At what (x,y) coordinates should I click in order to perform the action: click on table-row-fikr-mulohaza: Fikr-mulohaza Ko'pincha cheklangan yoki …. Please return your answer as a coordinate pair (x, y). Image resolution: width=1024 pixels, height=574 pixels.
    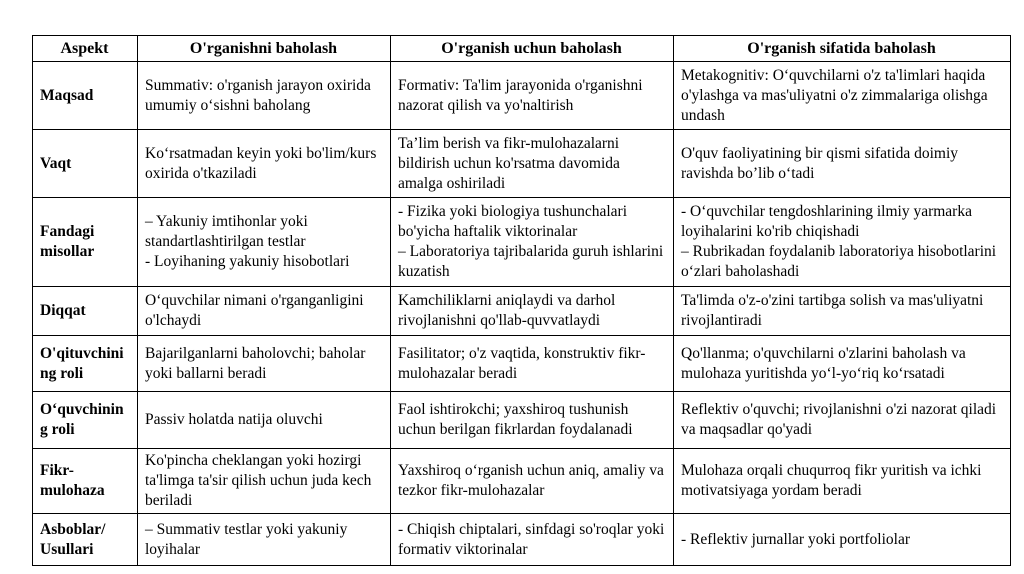
    Looking at the image, I should click on (521, 481).